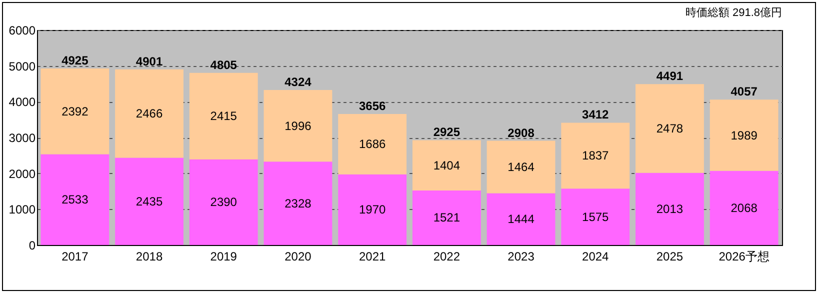 This screenshot has width=820, height=295. I want to click on data-label: 1444, so click(521, 219).